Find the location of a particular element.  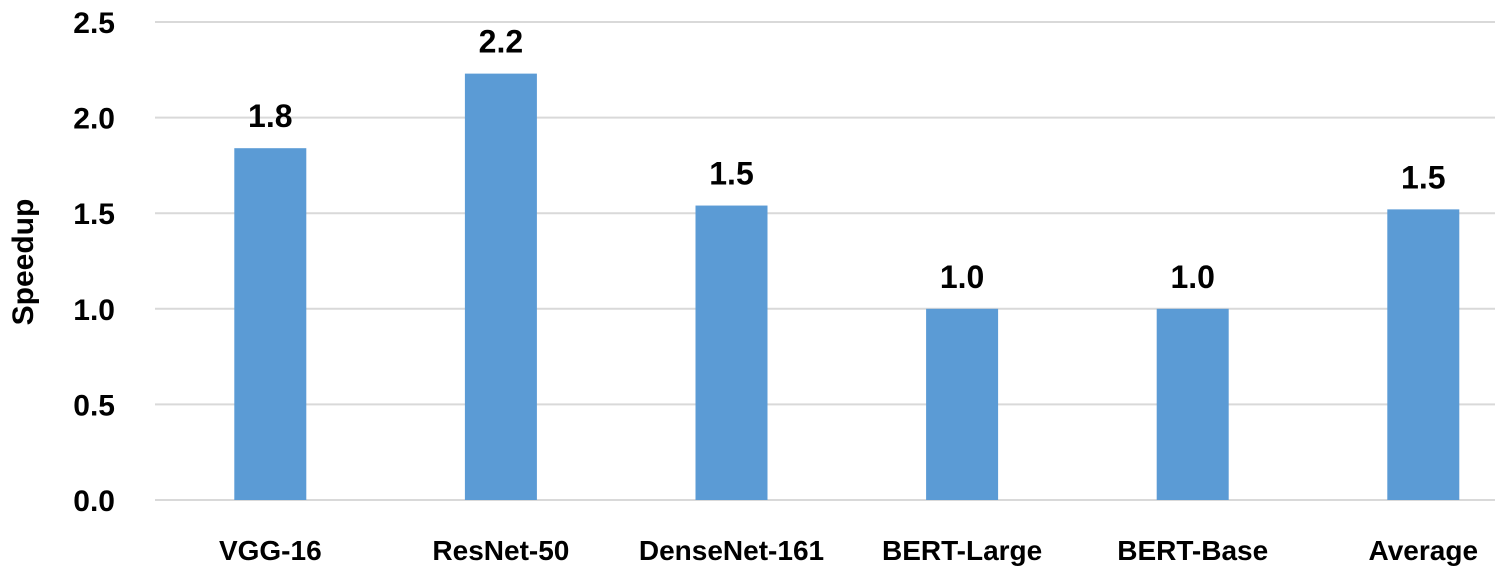

data-label: 1.8 is located at coordinates (270, 116).